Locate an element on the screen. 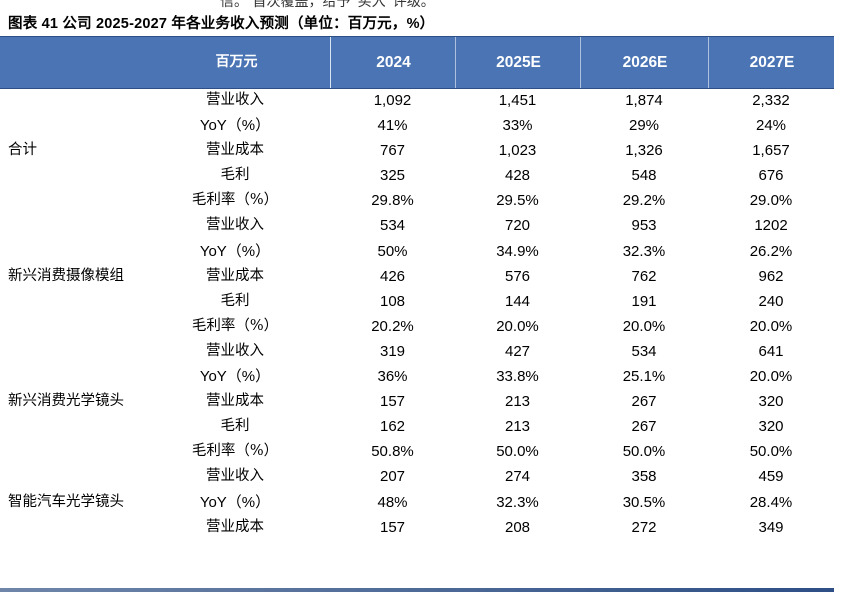  table-row: 毛利 108 144 191 240 is located at coordinates (417, 301).